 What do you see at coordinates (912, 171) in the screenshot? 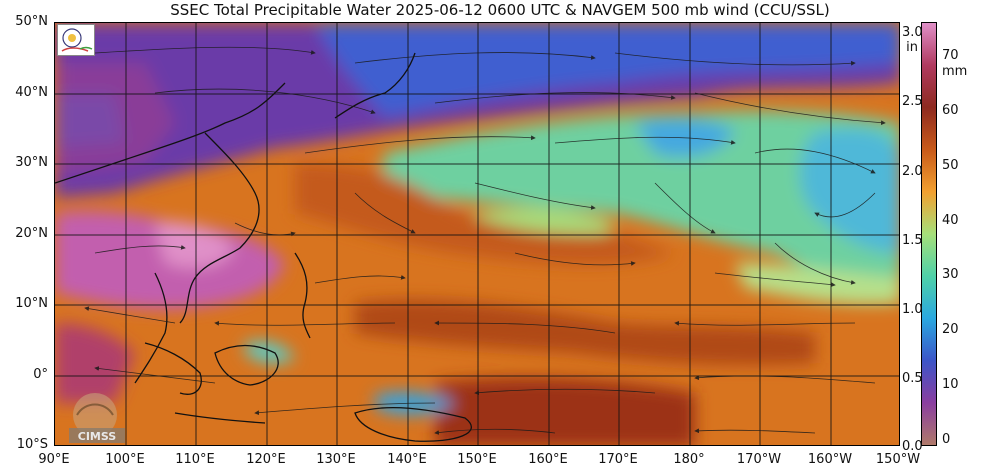
I see `colorbar-inch-tick-2-0: 2.0` at bounding box center [912, 171].